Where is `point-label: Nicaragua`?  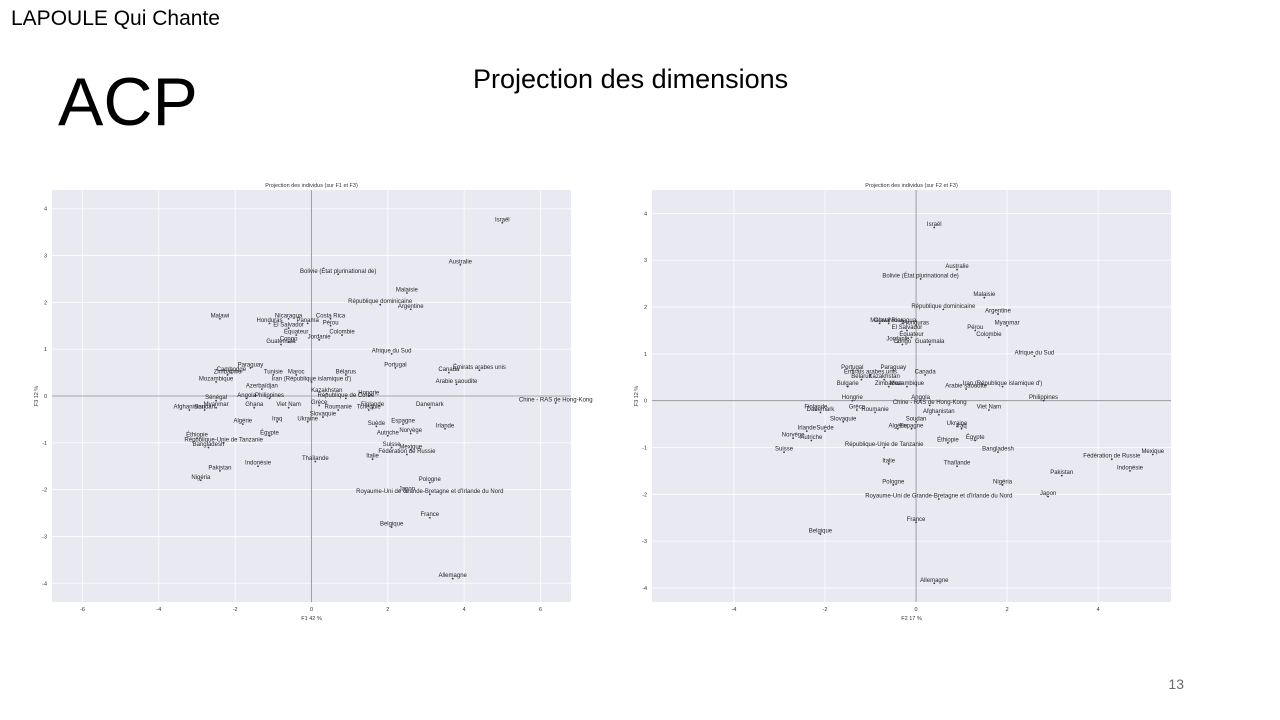
point-label: Nicaragua is located at coordinates (289, 316).